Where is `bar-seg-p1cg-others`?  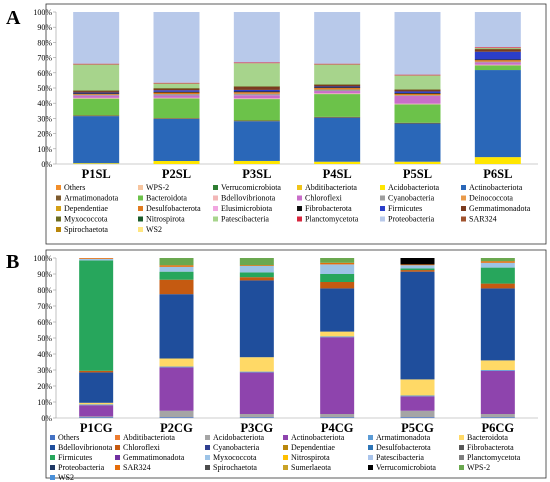
bar-seg-p1cg-others is located at coordinates (96, 417).